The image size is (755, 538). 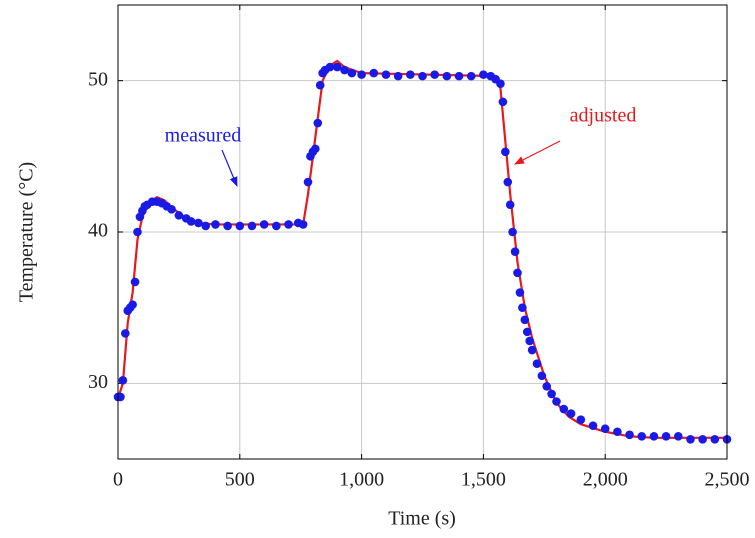 What do you see at coordinates (483, 480) in the screenshot?
I see `x-tick-label: 1,500` at bounding box center [483, 480].